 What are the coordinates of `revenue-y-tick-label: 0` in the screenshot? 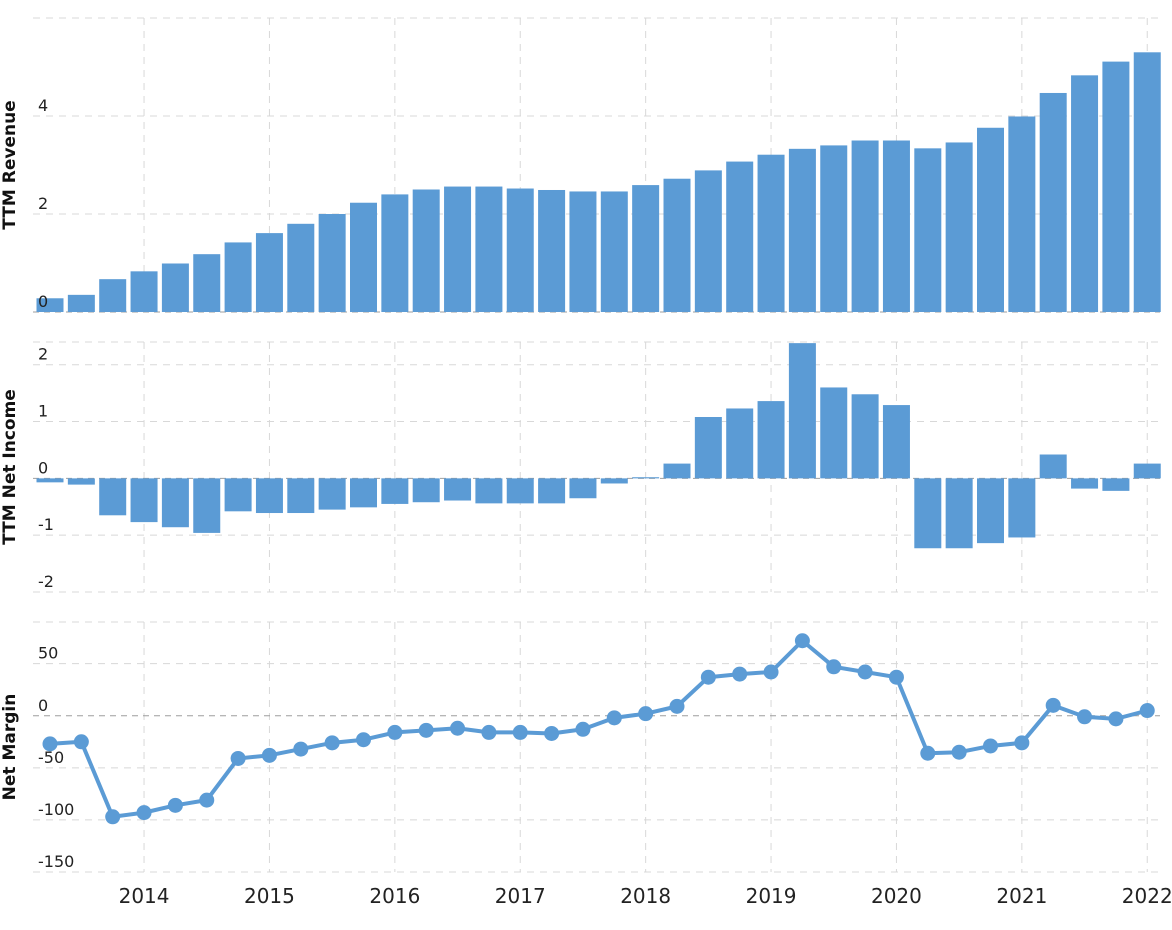 It's located at (43, 301).